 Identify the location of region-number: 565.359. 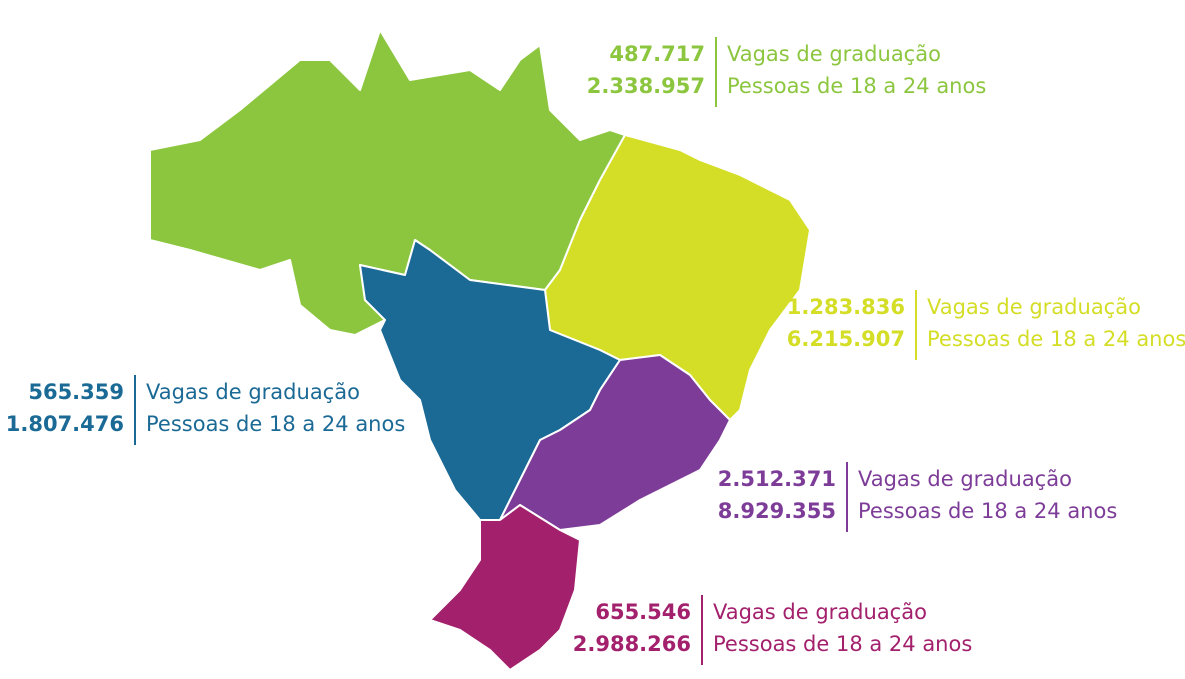
(76, 392).